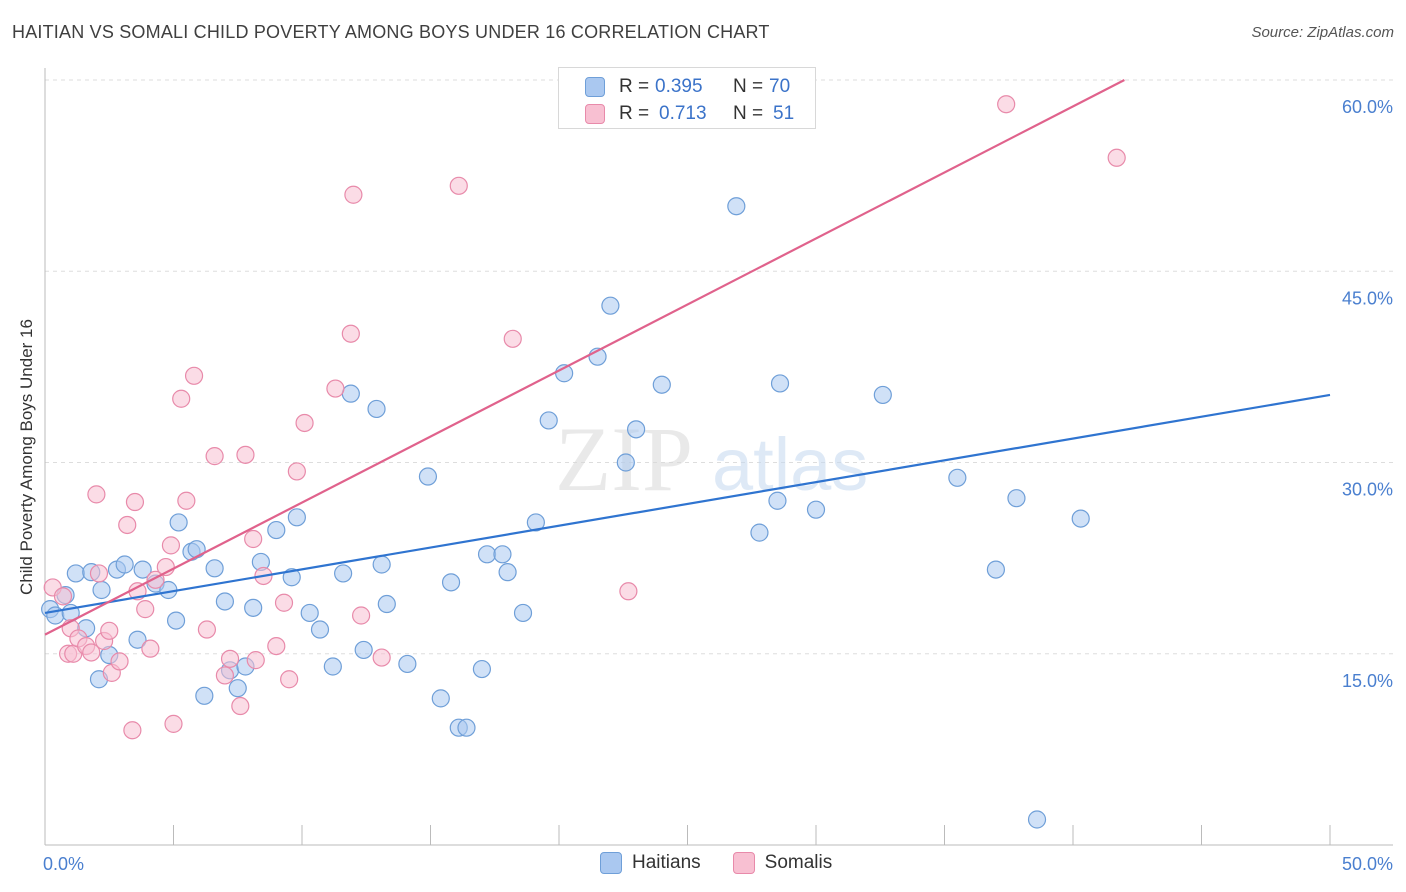 This screenshot has height=892, width=1406. Describe the element at coordinates (1367, 298) in the screenshot. I see `y-tick-label: 45.0%` at that location.